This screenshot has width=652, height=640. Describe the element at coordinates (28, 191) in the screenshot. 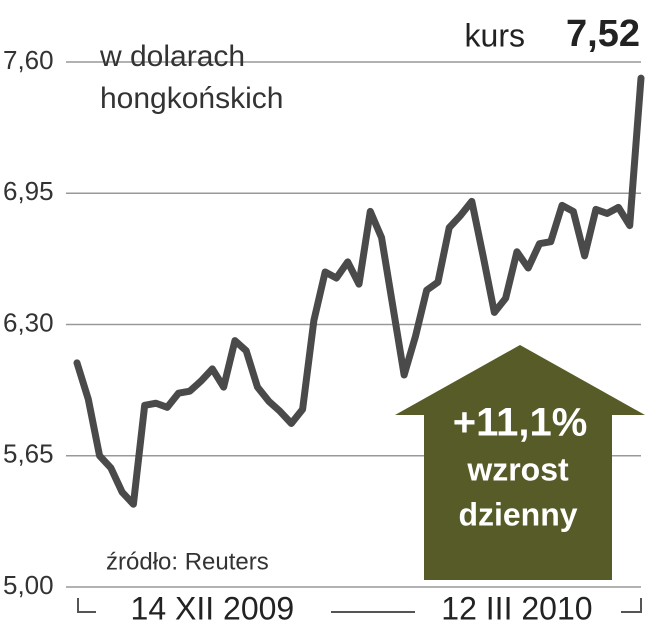

I see `y-tick-label: 6,95` at that location.